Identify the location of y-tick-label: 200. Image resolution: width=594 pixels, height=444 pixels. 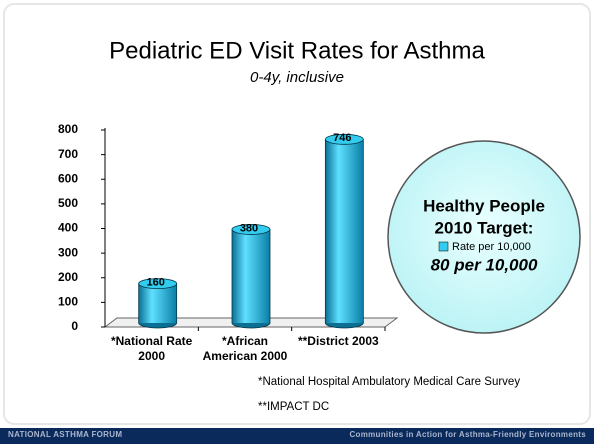
(68, 277).